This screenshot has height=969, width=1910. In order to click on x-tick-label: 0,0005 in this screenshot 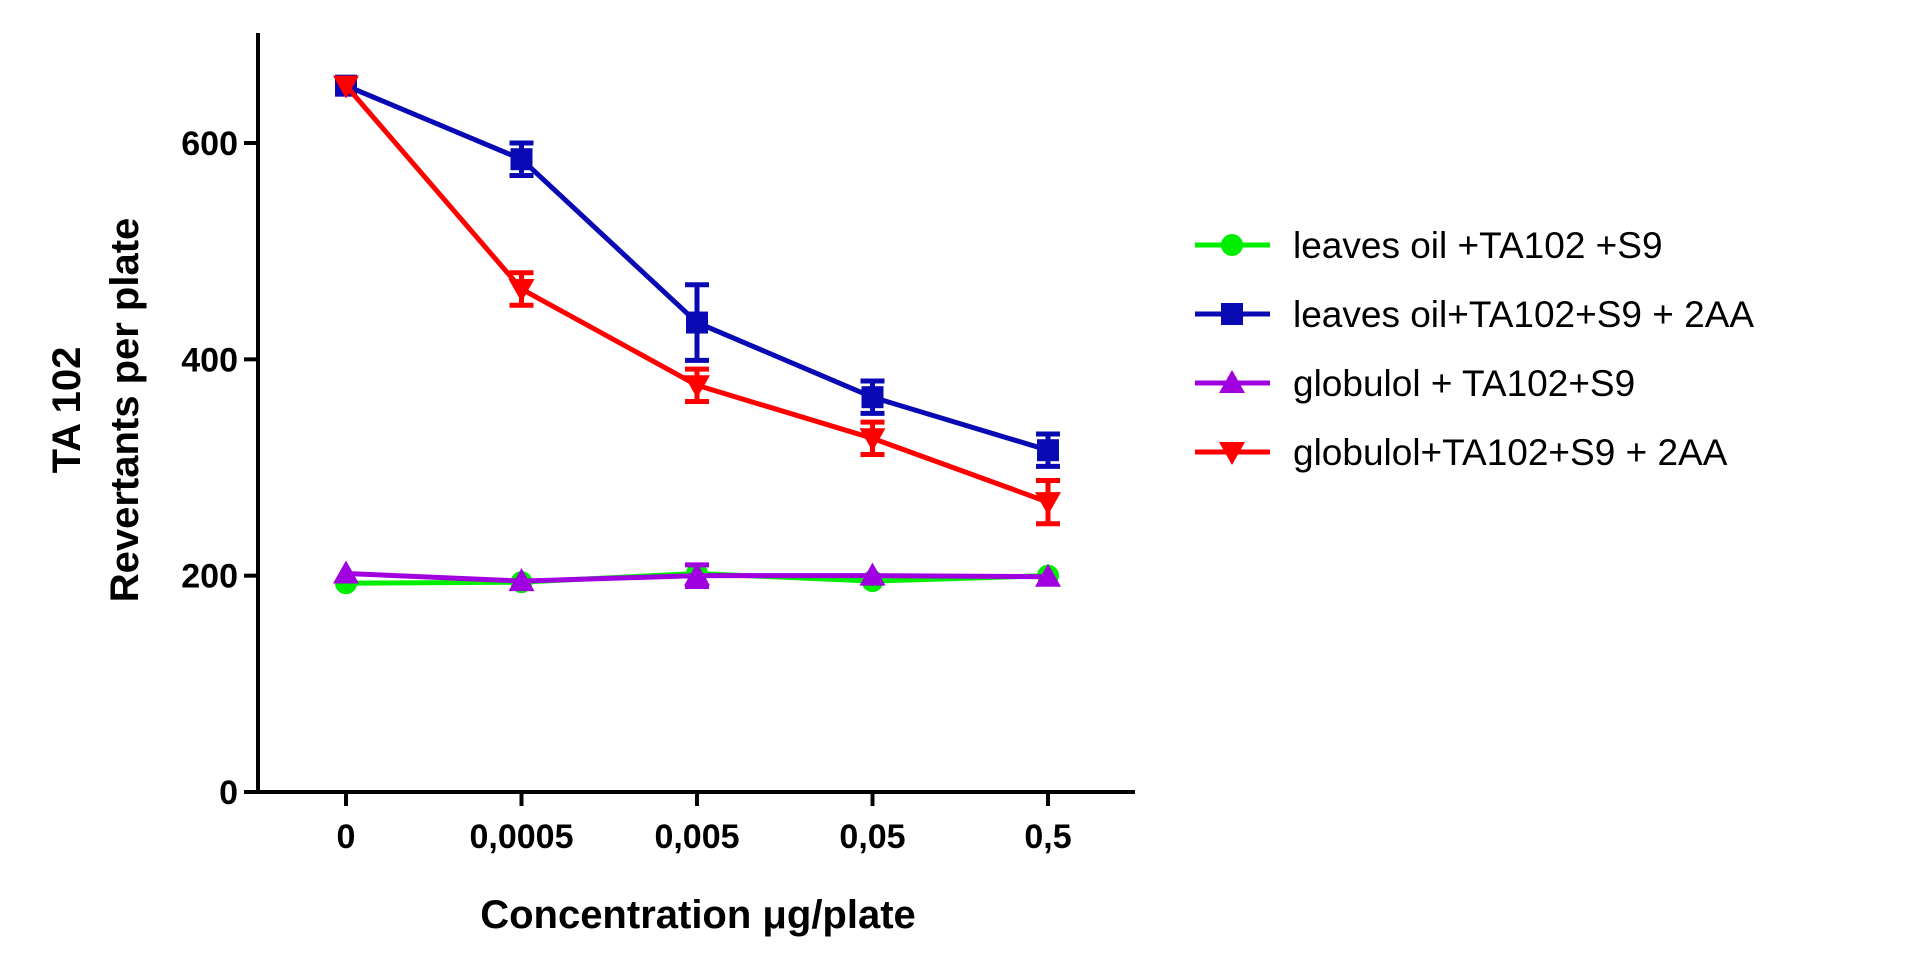, I will do `click(522, 837)`.